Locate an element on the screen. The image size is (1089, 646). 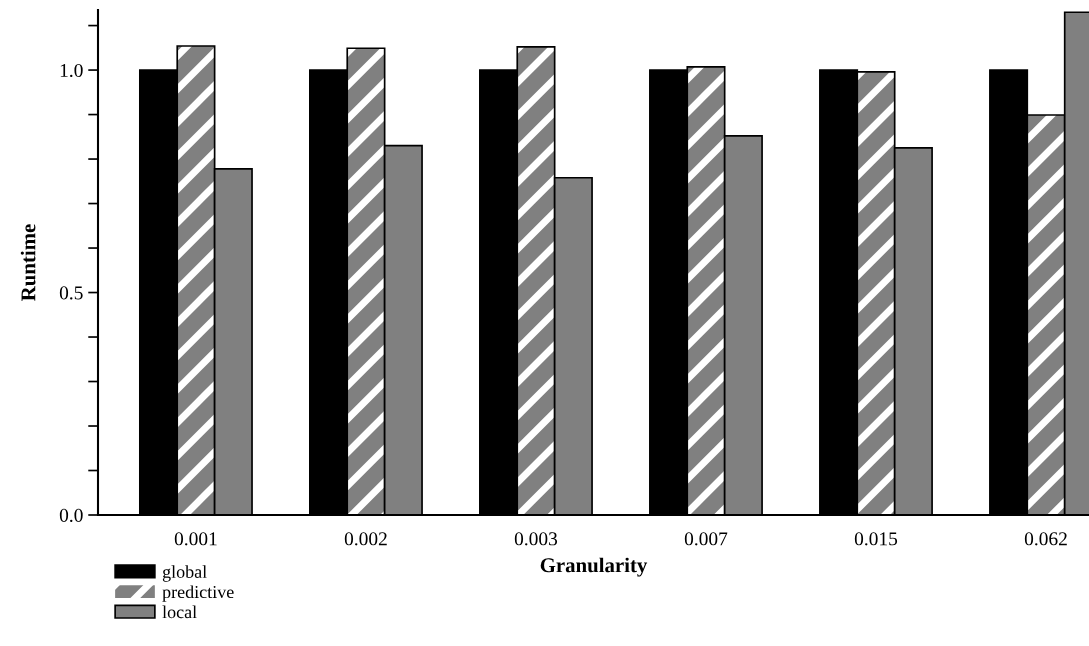
legend-label: predictive is located at coordinates (198, 593).